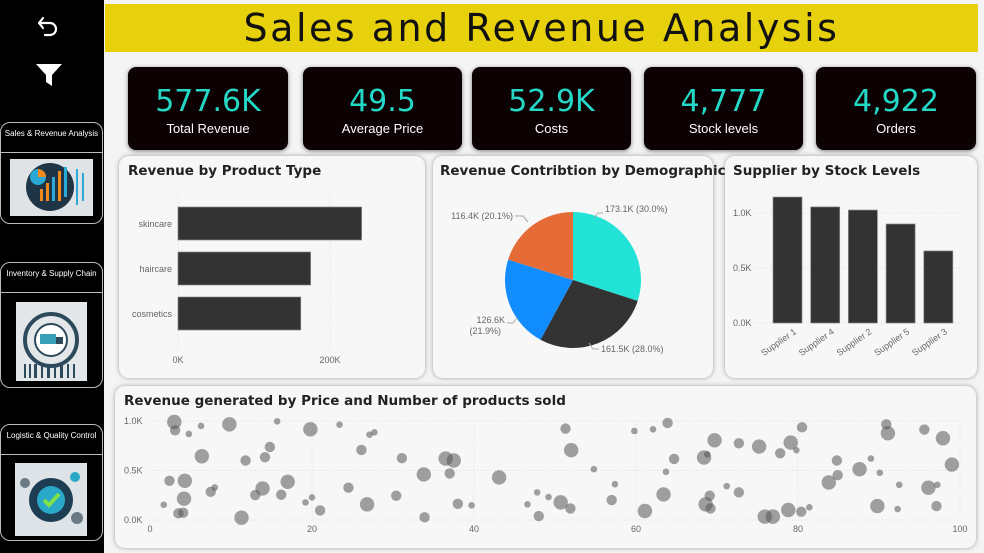 The height and width of the screenshot is (553, 984). I want to click on kpi-label: Total Revenue, so click(208, 128).